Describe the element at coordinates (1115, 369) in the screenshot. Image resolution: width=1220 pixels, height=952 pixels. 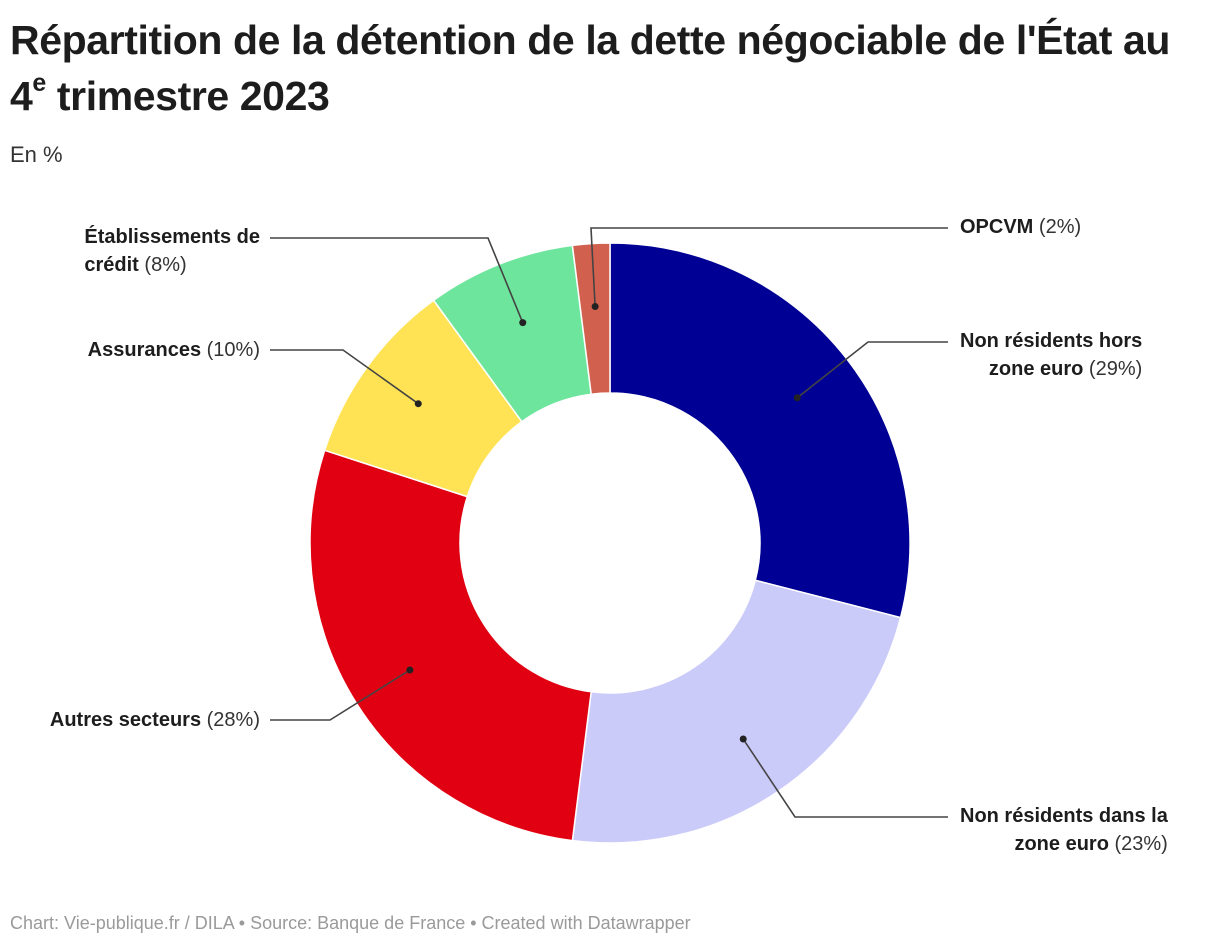
I see `slice-label-percent: (29%)` at that location.